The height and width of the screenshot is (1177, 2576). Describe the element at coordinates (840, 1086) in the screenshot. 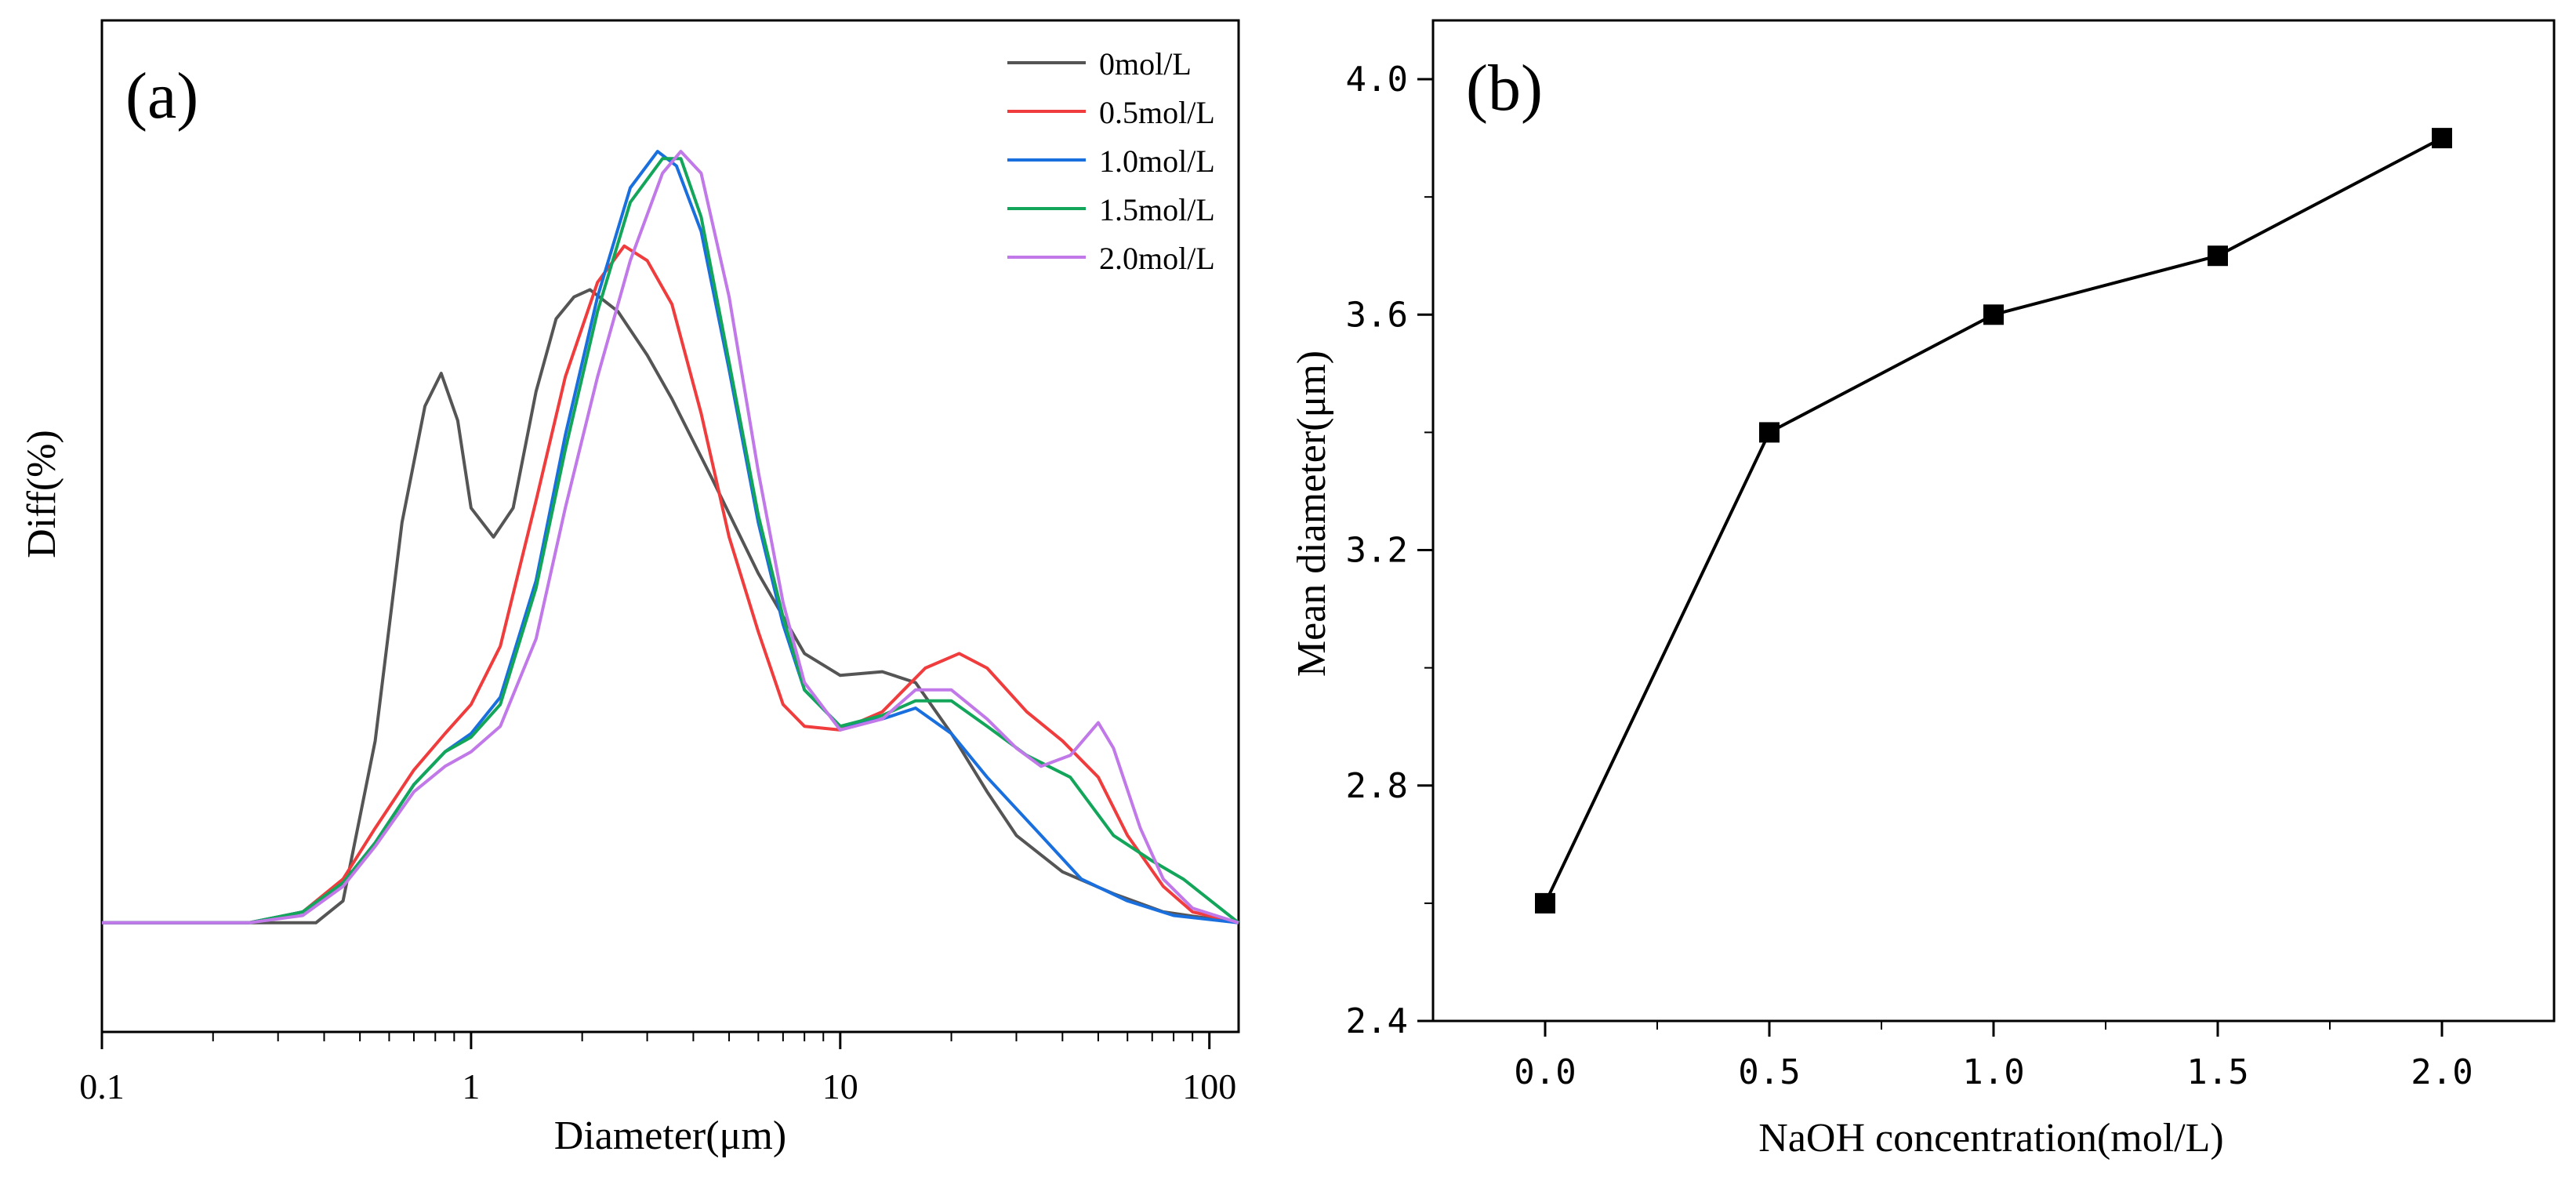

I see `panel-a-x-tick-label: 10` at that location.